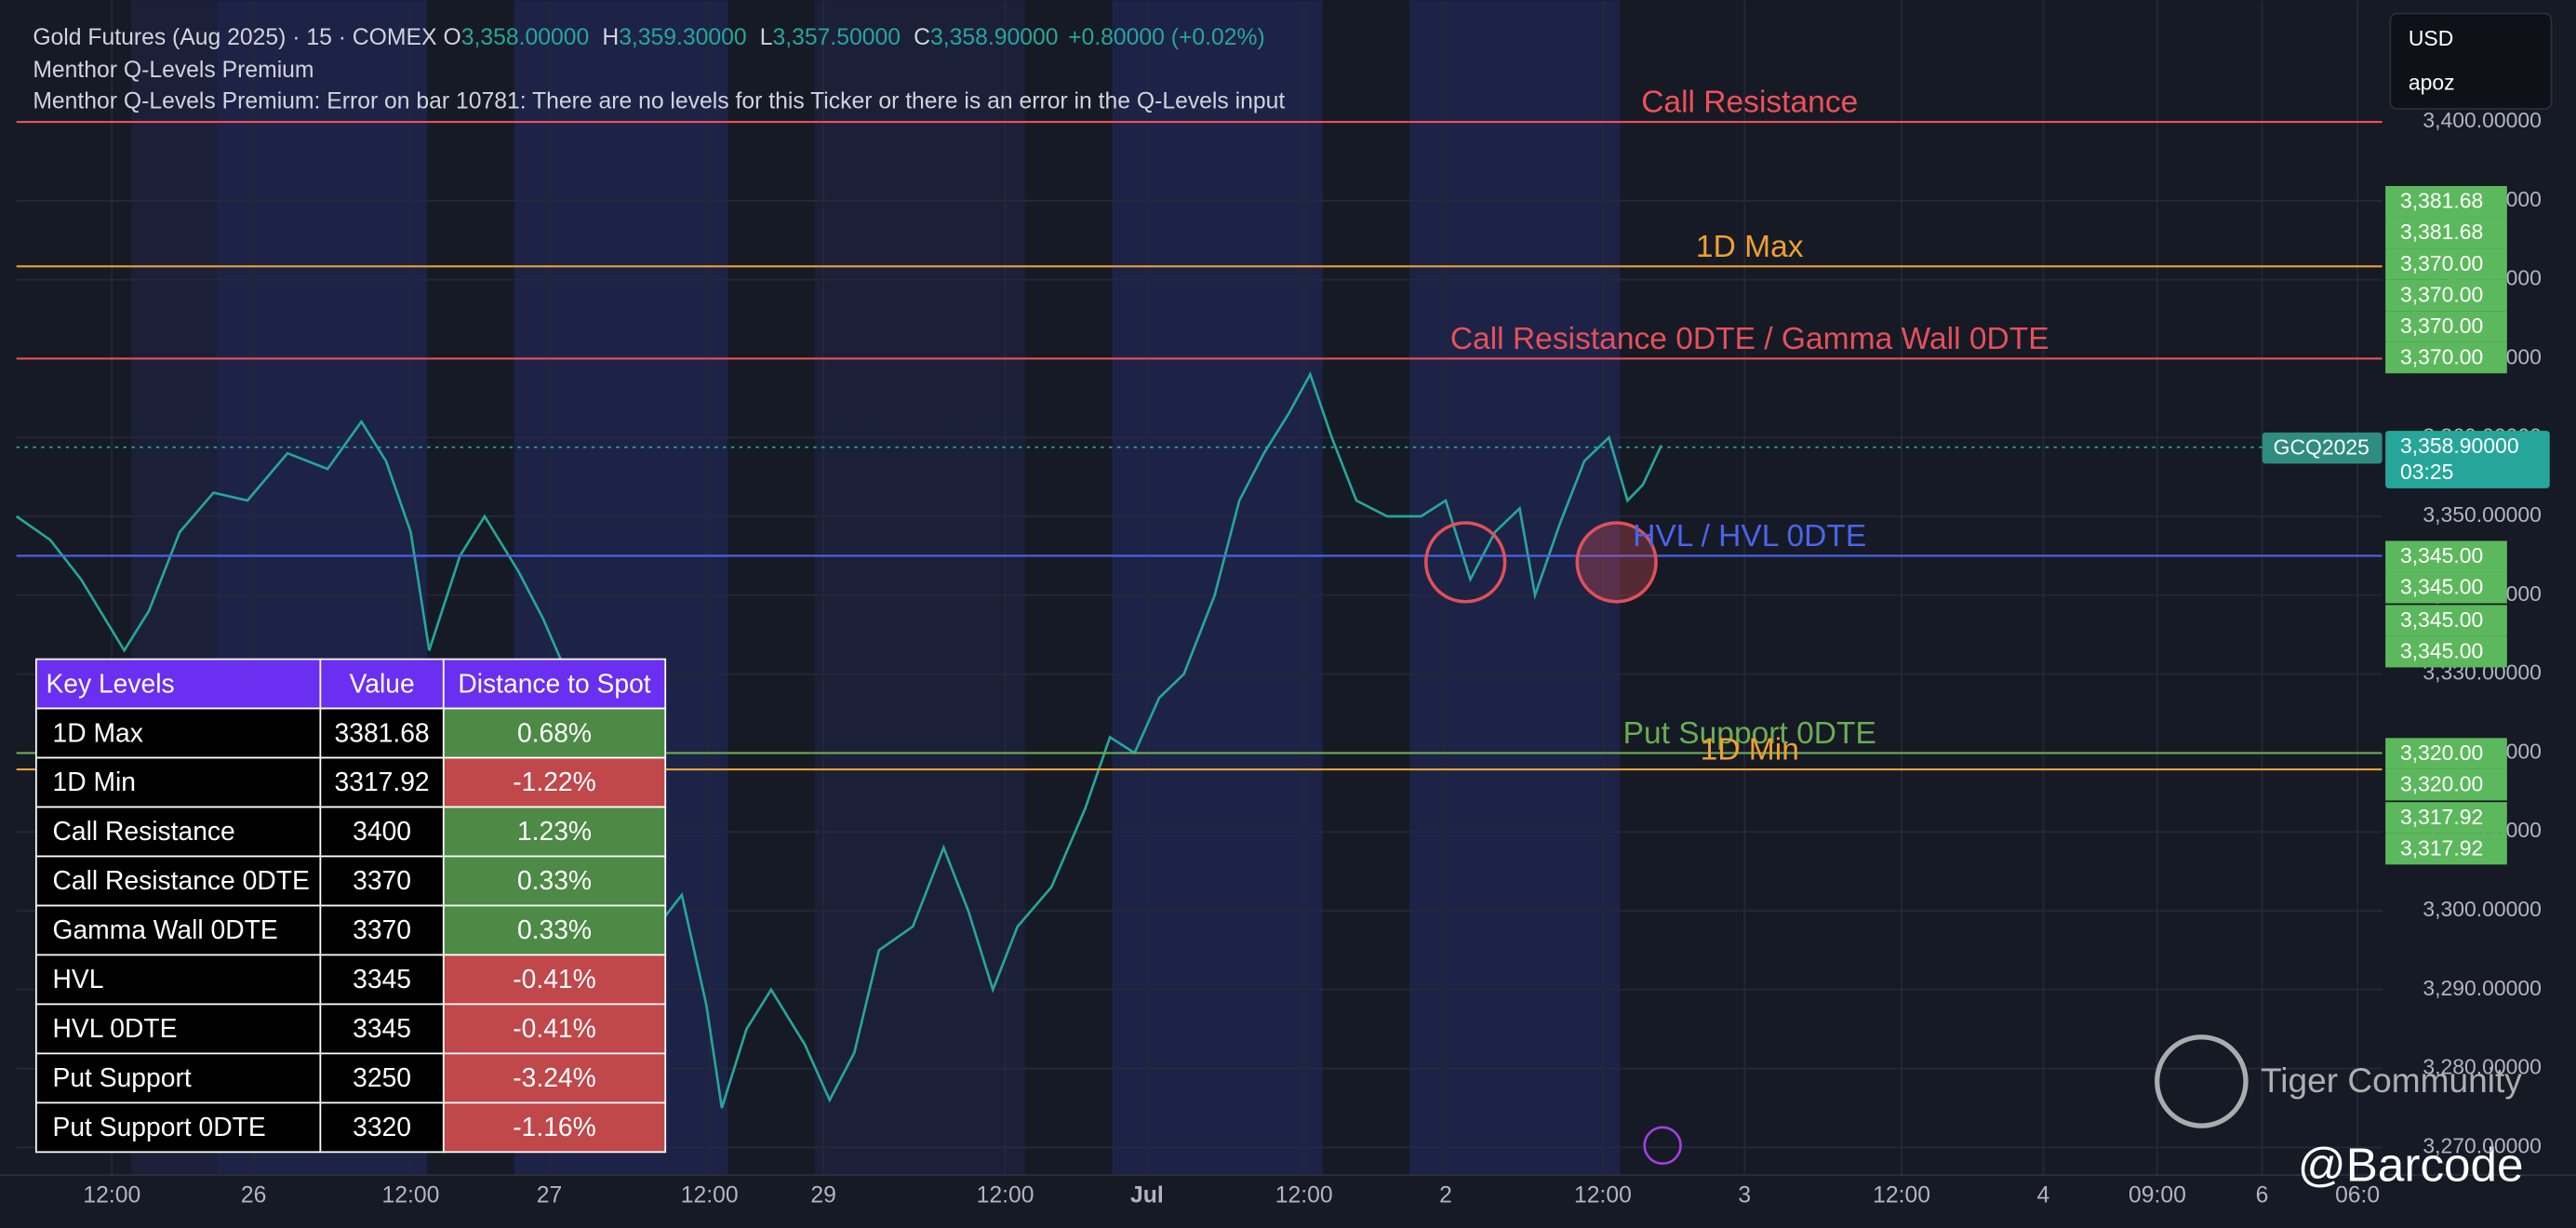 The width and height of the screenshot is (2576, 1228). Describe the element at coordinates (253, 1195) in the screenshot. I see `x-tick-label: 26` at that location.